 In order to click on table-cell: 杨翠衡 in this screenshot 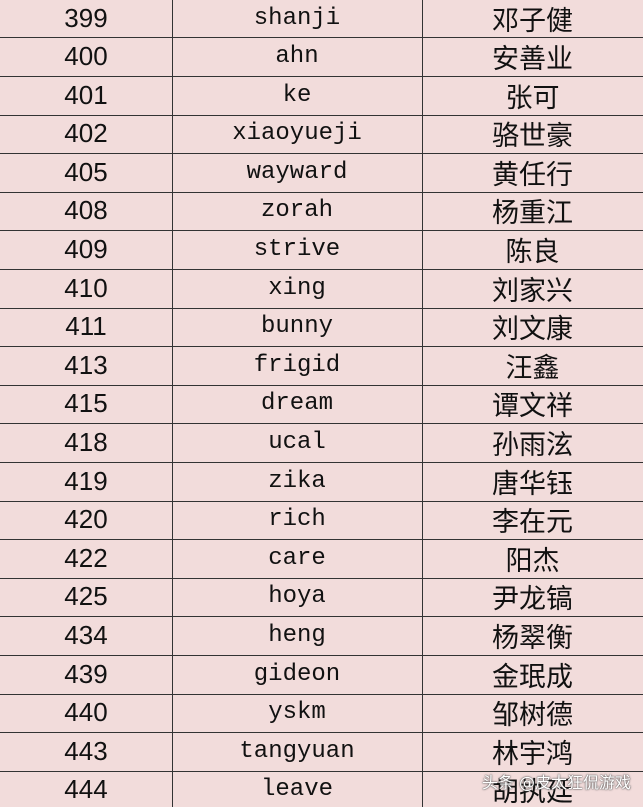, I will do `click(532, 638)`.